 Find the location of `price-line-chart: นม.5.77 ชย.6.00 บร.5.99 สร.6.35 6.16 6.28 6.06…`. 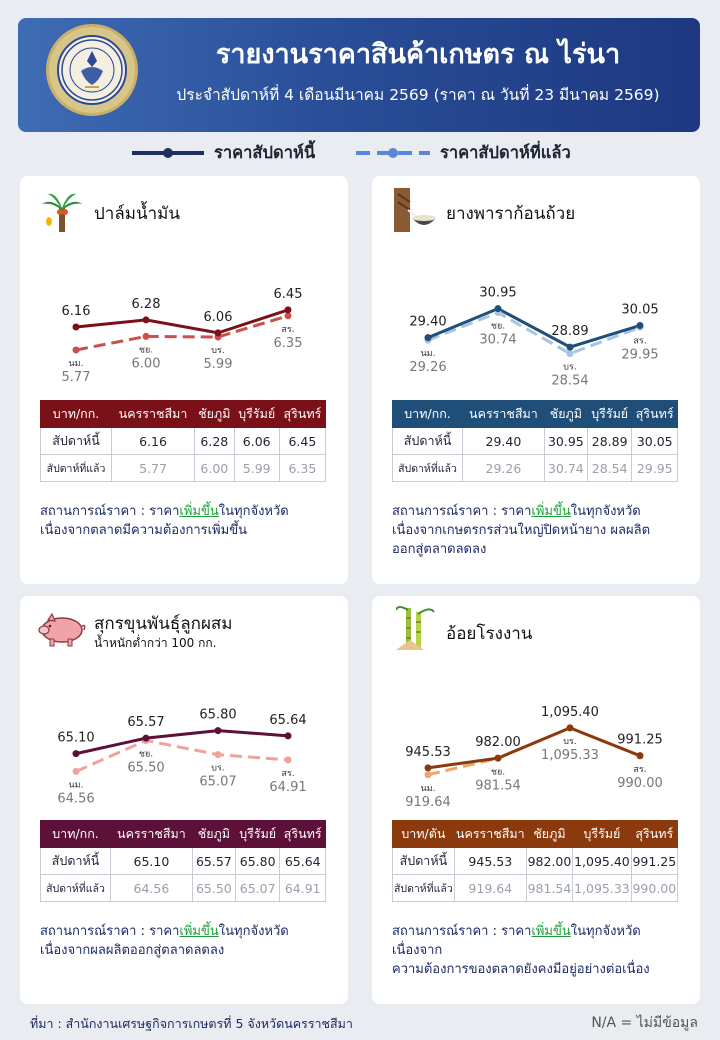

price-line-chart: นม.5.77 ชย.6.00 บร.5.99 สร.6.35 6.16 6.28 6.06… is located at coordinates (182, 336).